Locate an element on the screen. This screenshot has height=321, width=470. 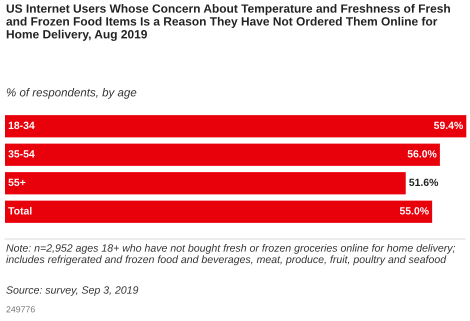
y-tick-label: 55+ is located at coordinates (17, 182).